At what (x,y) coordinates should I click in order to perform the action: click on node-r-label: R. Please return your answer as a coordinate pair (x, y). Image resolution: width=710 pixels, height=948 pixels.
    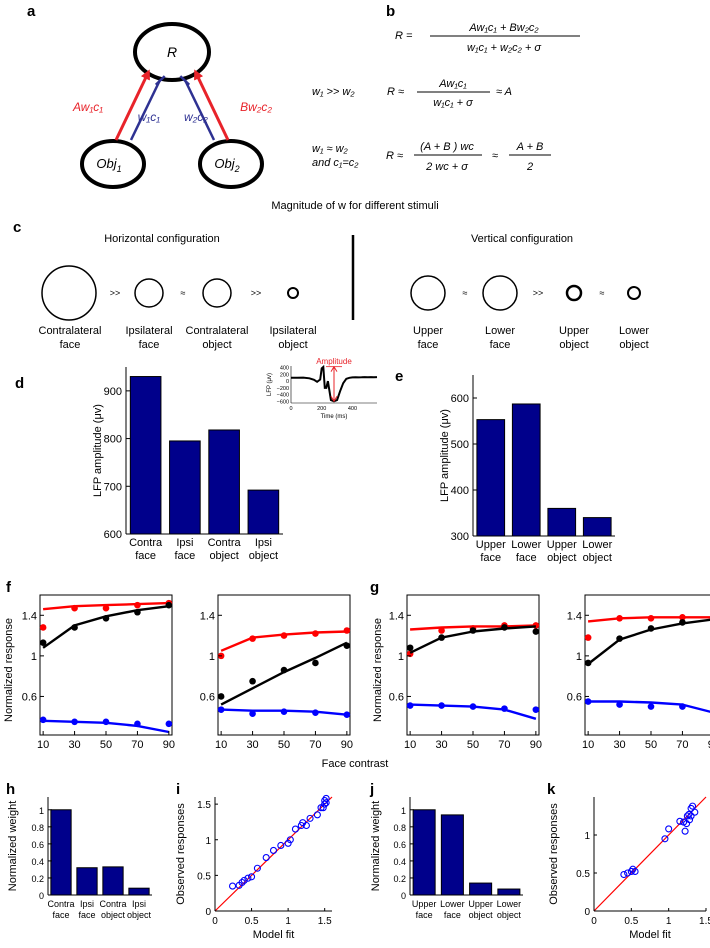
    Looking at the image, I should click on (172, 52).